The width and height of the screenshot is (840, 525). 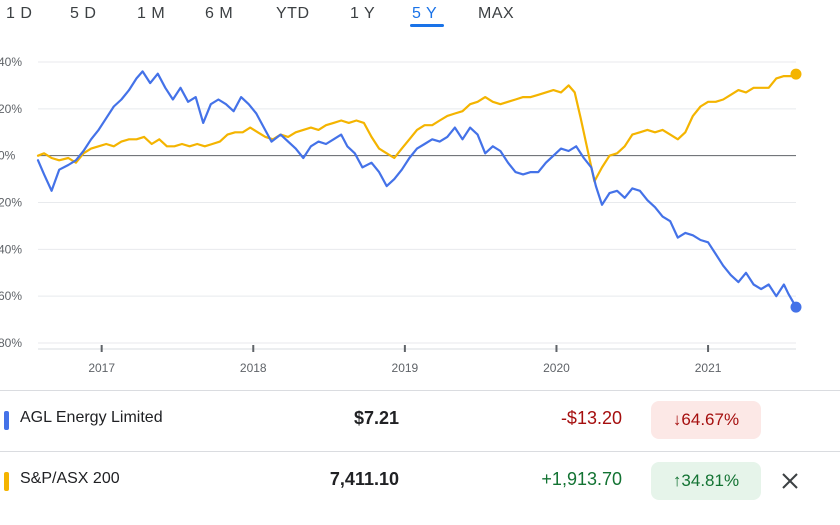 I want to click on y-tick-label: 60%, so click(x=11, y=296).